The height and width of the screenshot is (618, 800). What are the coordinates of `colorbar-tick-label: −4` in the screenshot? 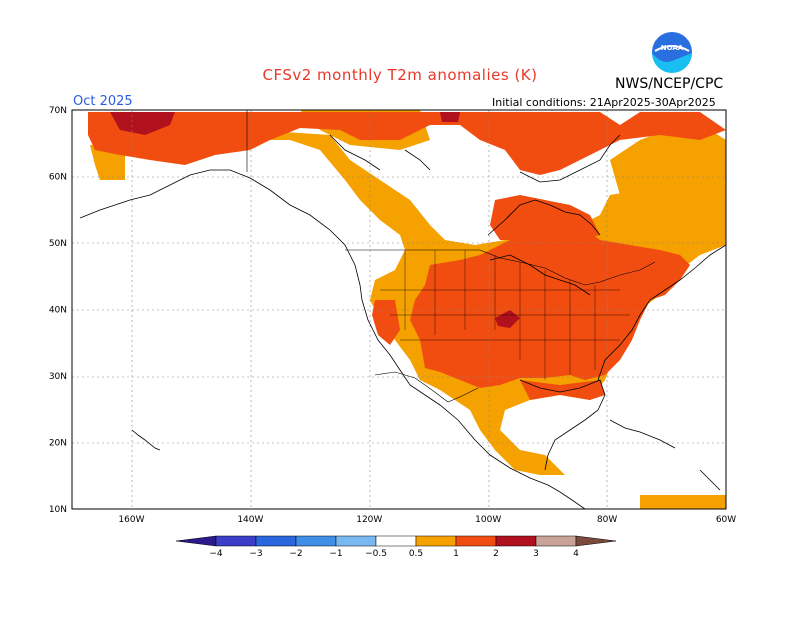 It's located at (216, 554).